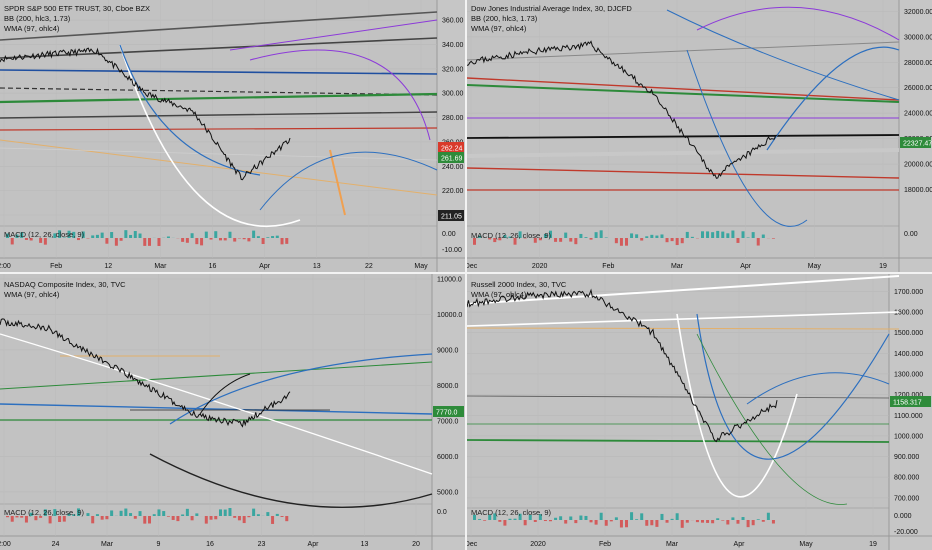 The width and height of the screenshot is (932, 550). What do you see at coordinates (540, 266) in the screenshot?
I see `x-tick-label: 2020` at bounding box center [540, 266].